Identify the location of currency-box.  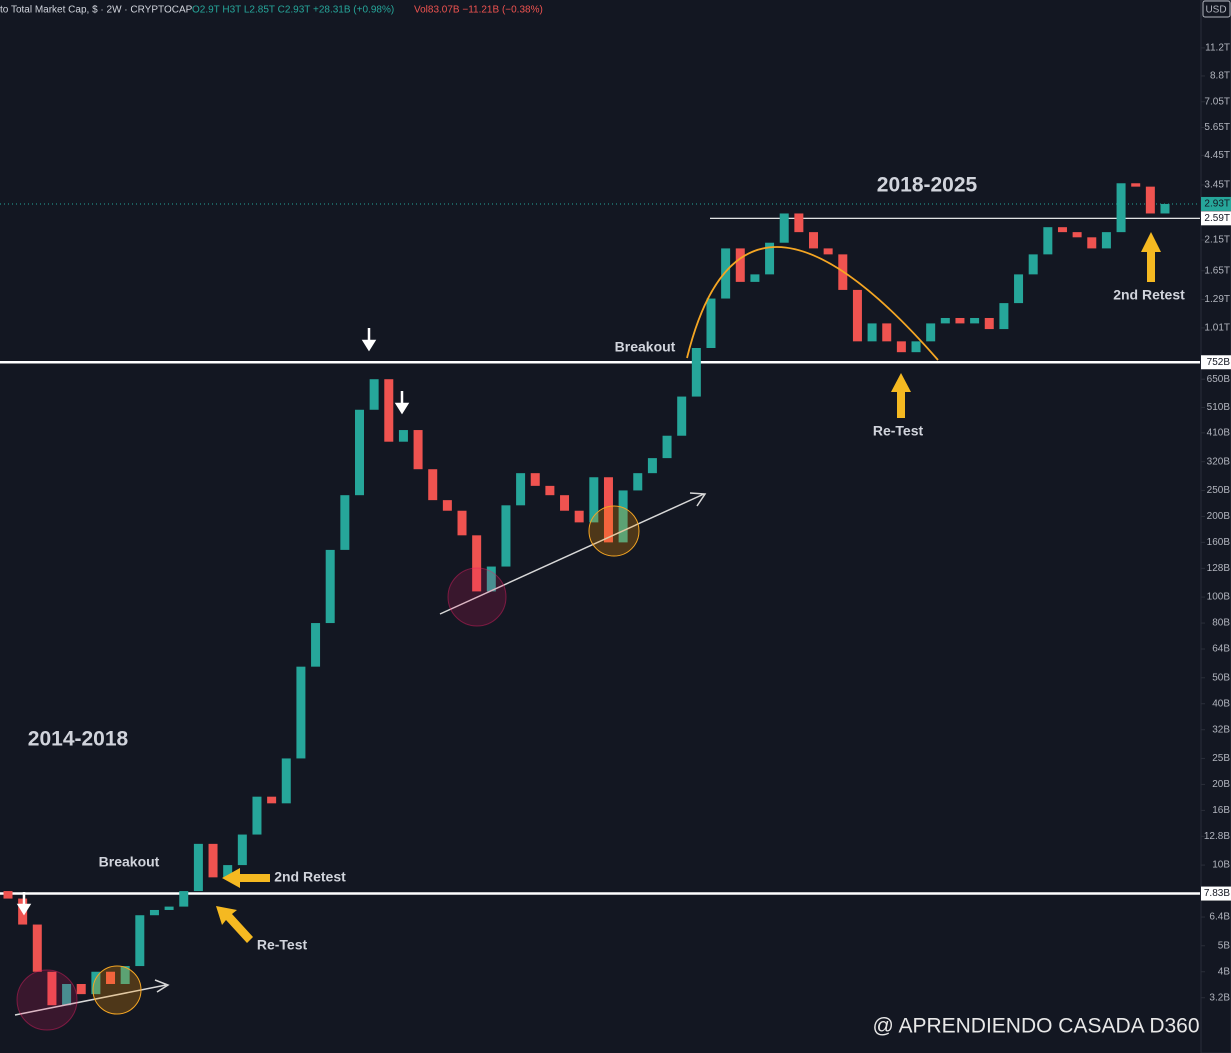
(1216, 9).